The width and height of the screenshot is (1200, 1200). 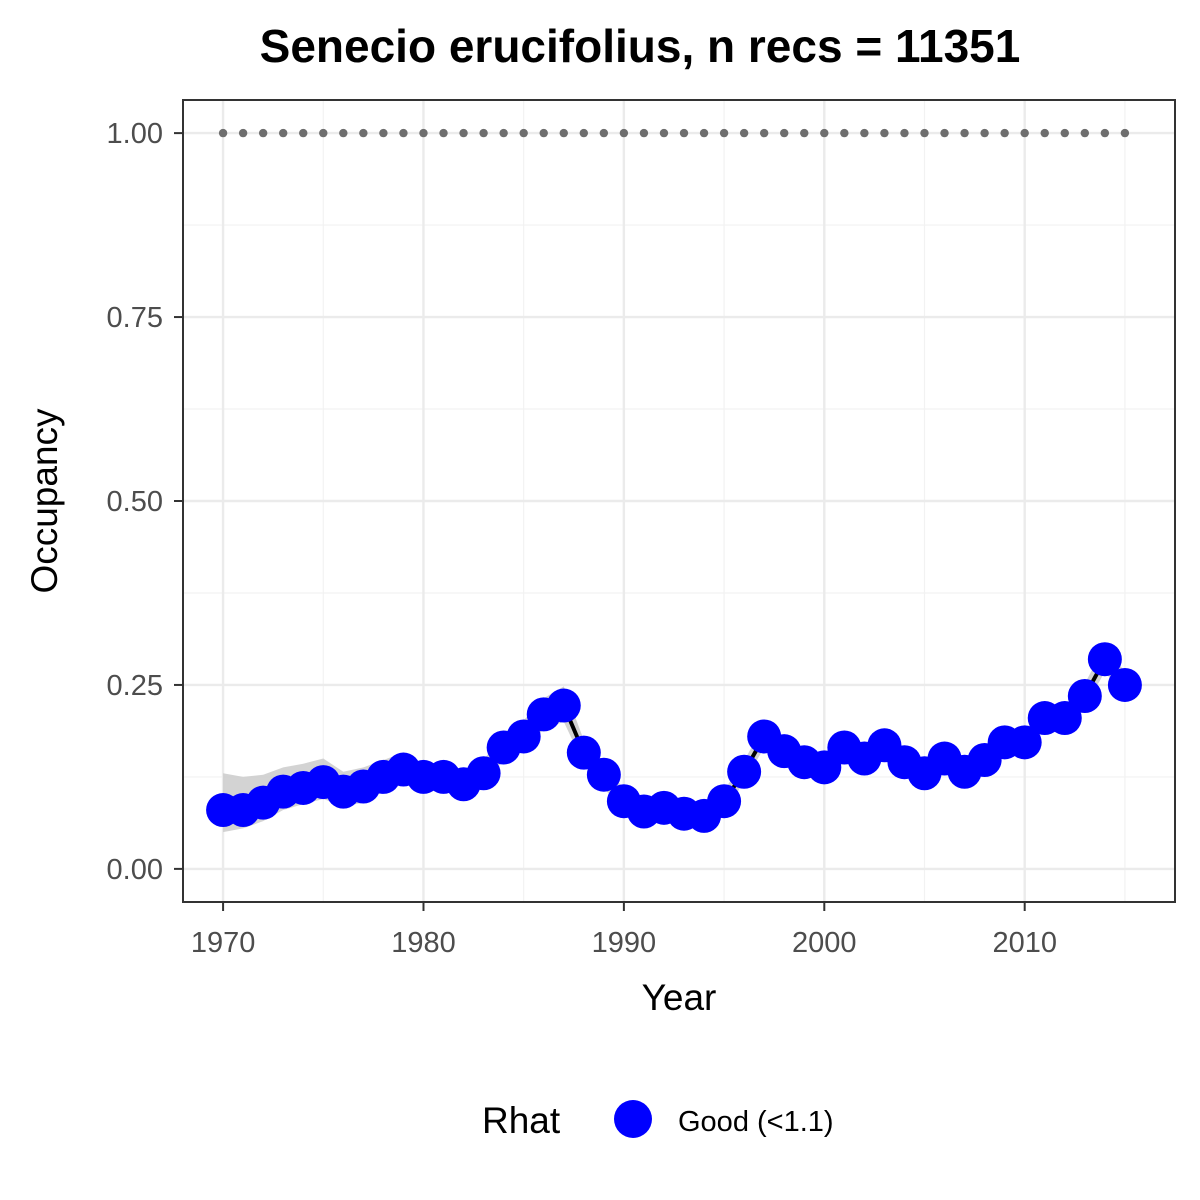 I want to click on x-tick-label: 1980, so click(x=423, y=943).